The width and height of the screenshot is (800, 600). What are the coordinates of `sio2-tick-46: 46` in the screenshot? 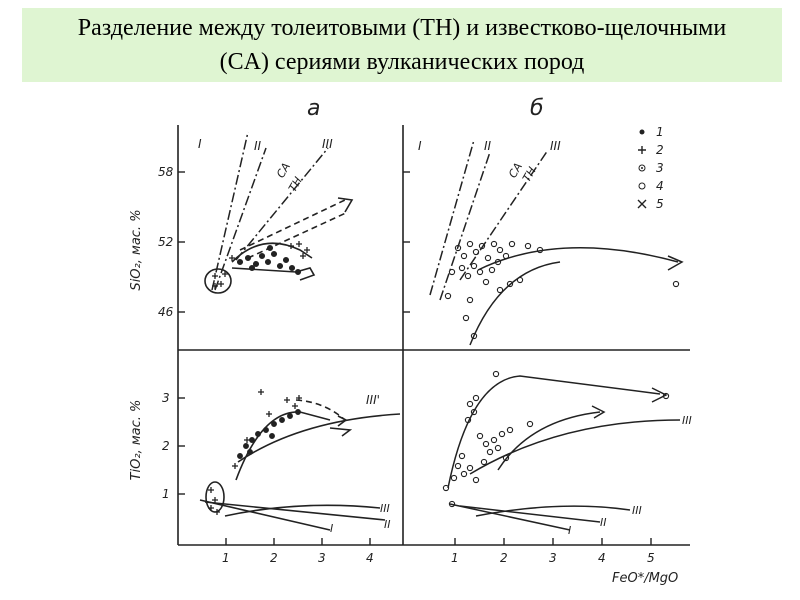 It's located at (166, 312).